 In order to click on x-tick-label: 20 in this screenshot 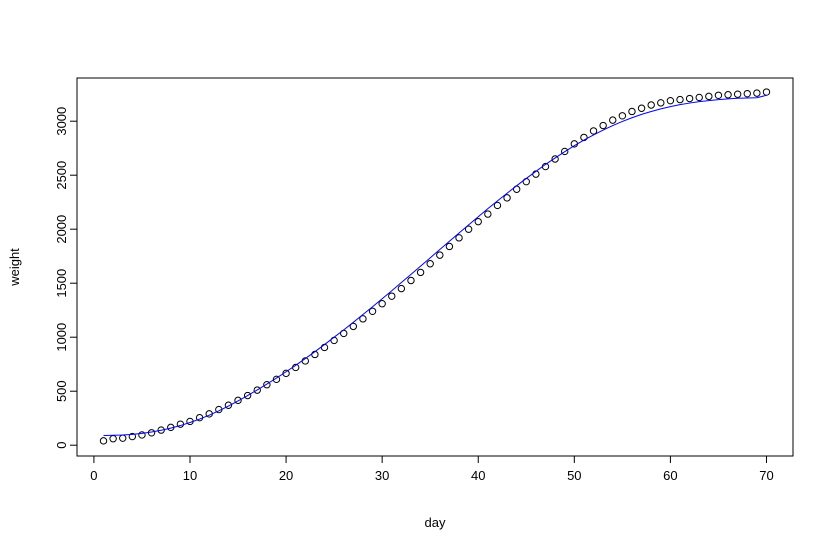, I will do `click(286, 475)`.